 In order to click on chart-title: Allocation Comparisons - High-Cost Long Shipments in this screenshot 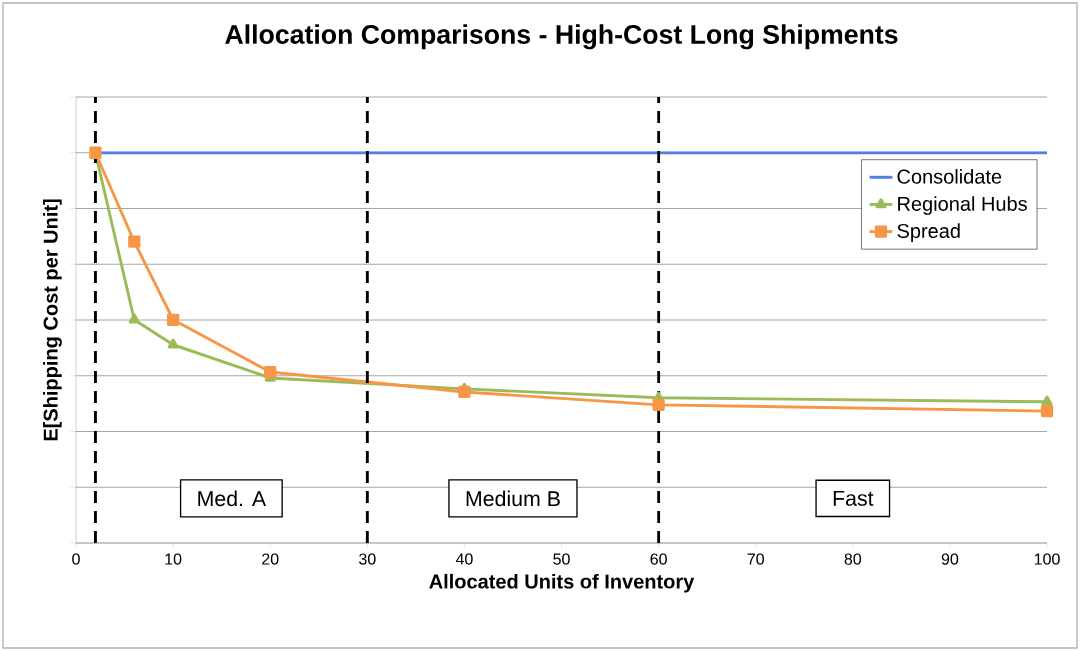, I will do `click(561, 37)`.